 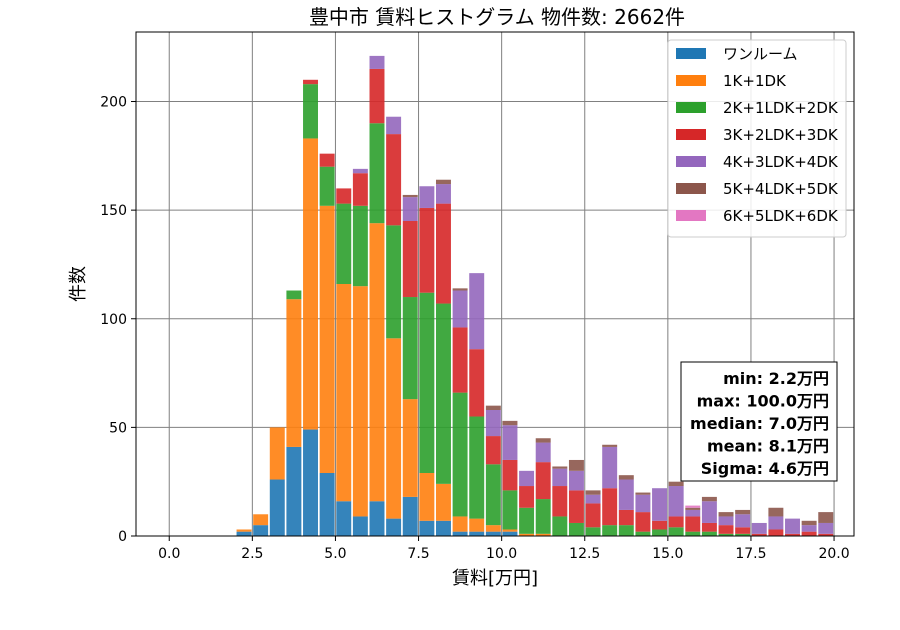 What do you see at coordinates (113, 320) in the screenshot?
I see `y-tick-label: 100` at bounding box center [113, 320].